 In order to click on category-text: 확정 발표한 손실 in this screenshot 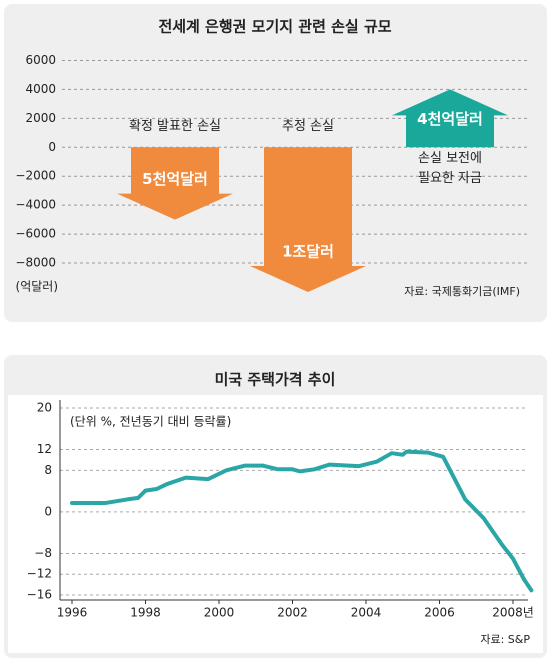, I will do `click(175, 127)`.